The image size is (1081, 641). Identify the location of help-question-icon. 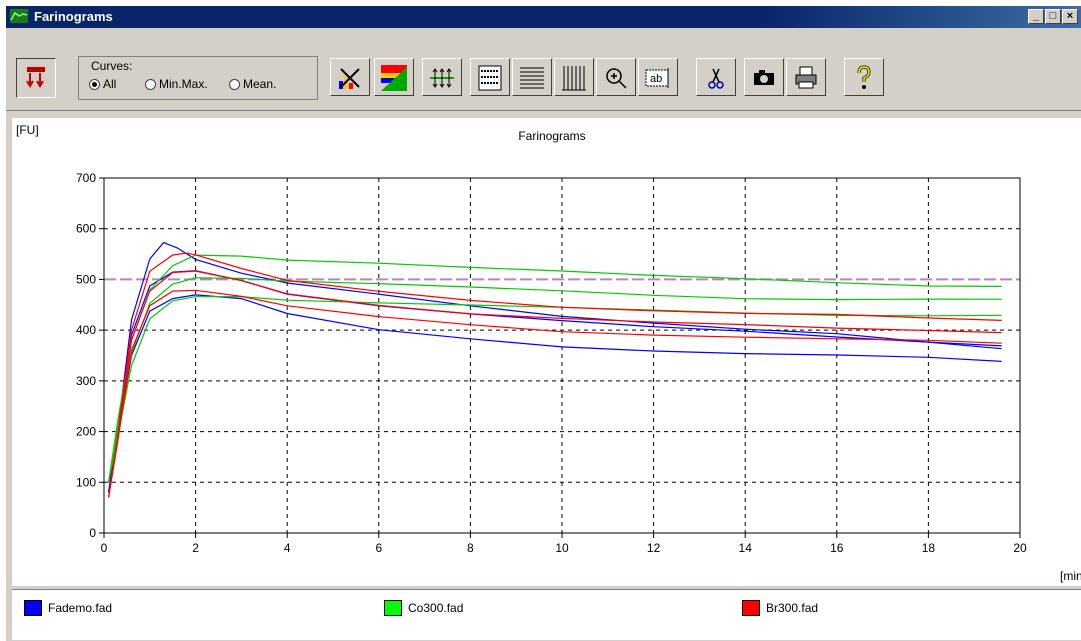
(864, 77).